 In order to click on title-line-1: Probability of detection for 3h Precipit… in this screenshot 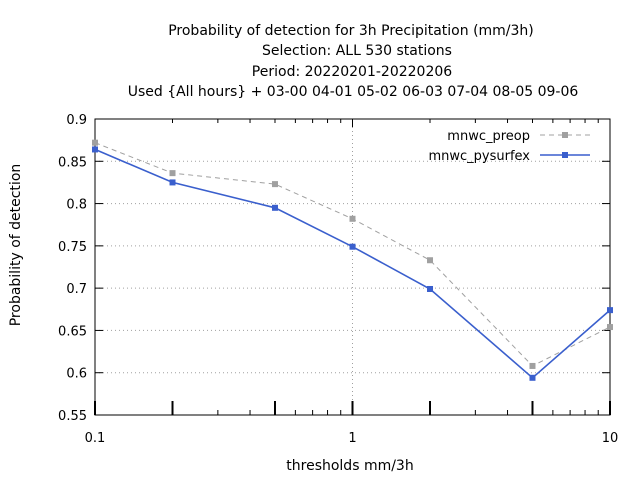, I will do `click(351, 31)`.